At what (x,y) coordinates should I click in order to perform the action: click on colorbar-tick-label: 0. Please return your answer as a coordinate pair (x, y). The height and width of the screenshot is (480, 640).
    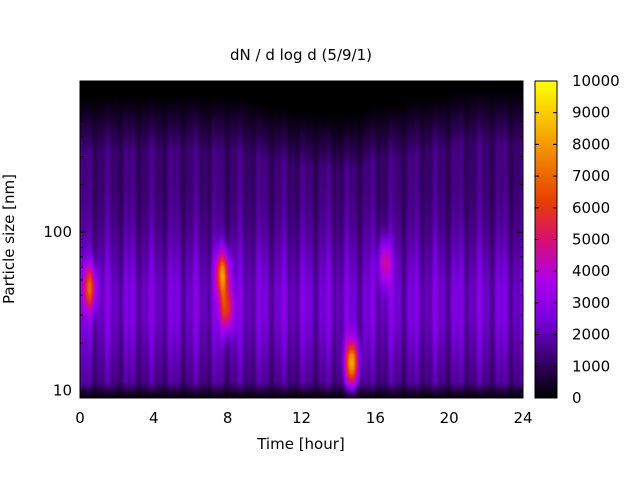
    Looking at the image, I should click on (577, 398).